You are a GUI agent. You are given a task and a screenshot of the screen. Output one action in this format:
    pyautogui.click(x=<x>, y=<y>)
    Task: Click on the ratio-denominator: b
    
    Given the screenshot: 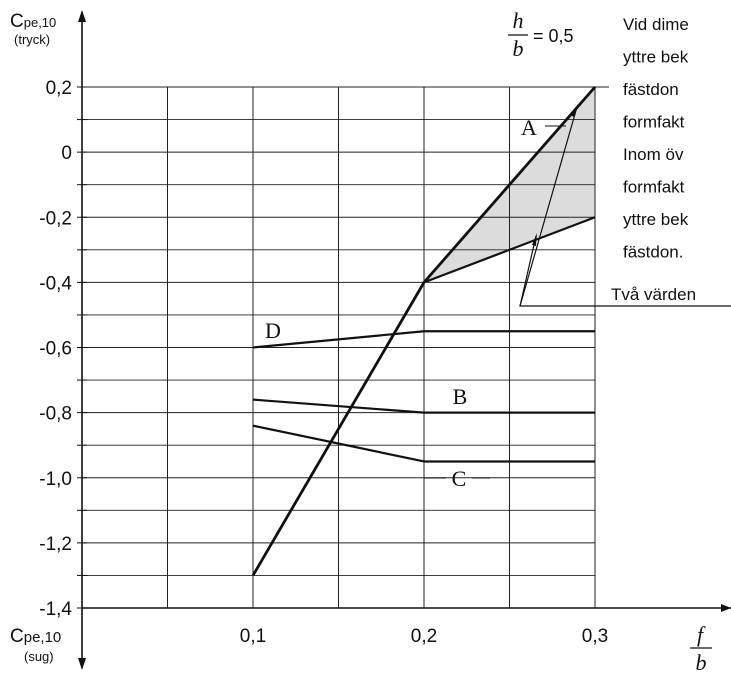 What is the action you would take?
    pyautogui.click(x=518, y=48)
    